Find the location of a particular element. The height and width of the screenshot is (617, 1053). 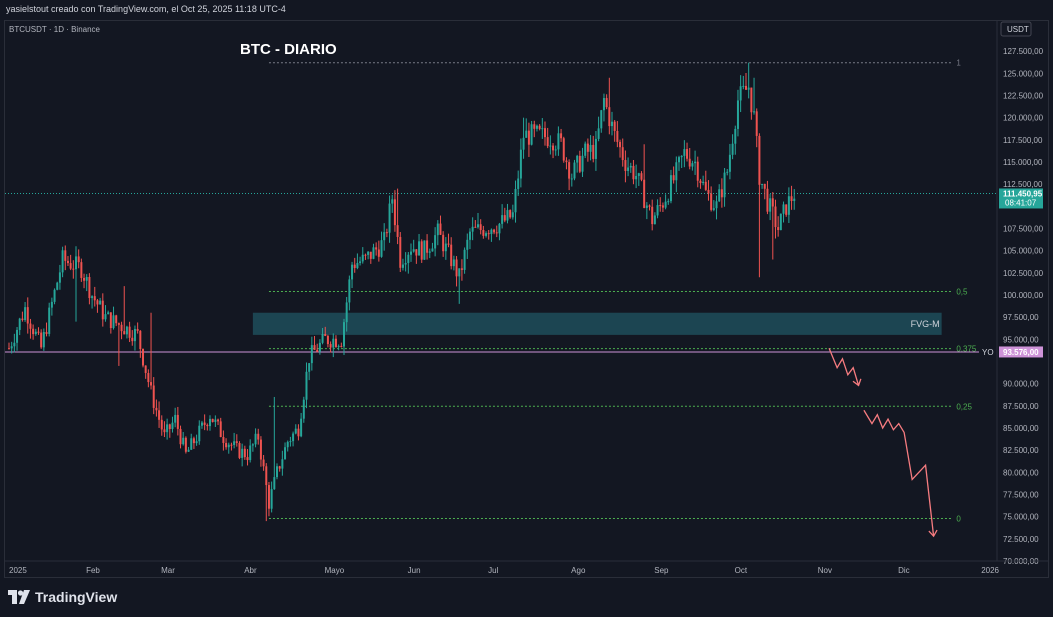

footer: TradingView is located at coordinates (526, 597).